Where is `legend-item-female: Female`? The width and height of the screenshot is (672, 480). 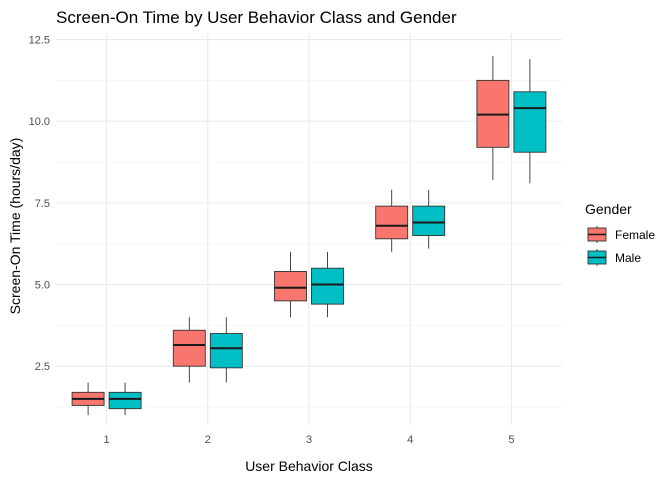 legend-item-female: Female is located at coordinates (621, 234).